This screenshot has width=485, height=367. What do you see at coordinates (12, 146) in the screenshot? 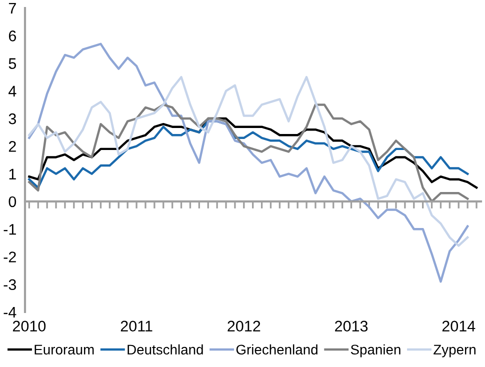
I see `y-tick-label: 2` at bounding box center [12, 146].